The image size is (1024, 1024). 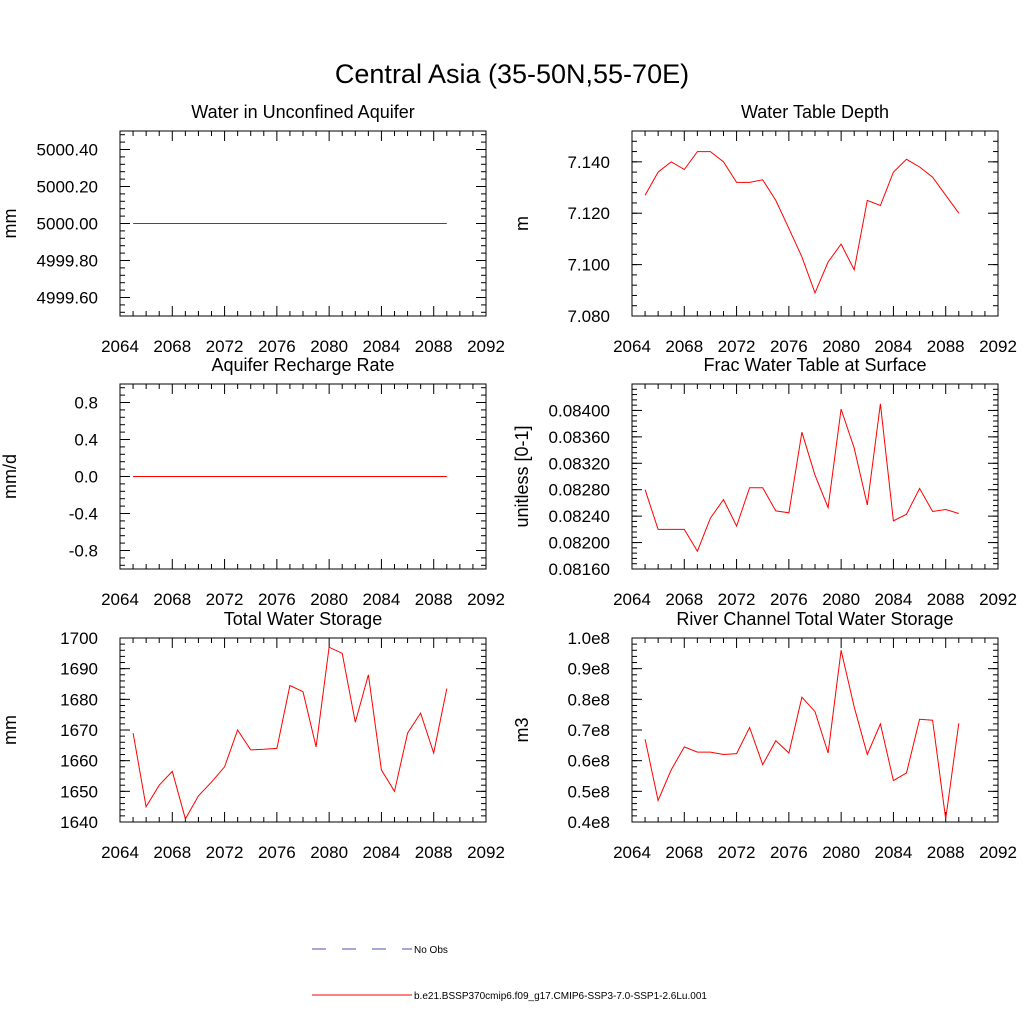 What do you see at coordinates (579, 437) in the screenshot?
I see `y-tick-label: 0.08360` at bounding box center [579, 437].